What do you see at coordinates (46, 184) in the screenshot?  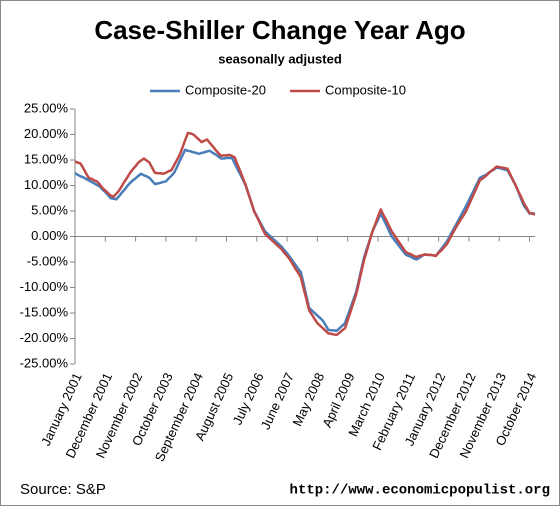 I see `y-tick-label: 10.00%` at bounding box center [46, 184].